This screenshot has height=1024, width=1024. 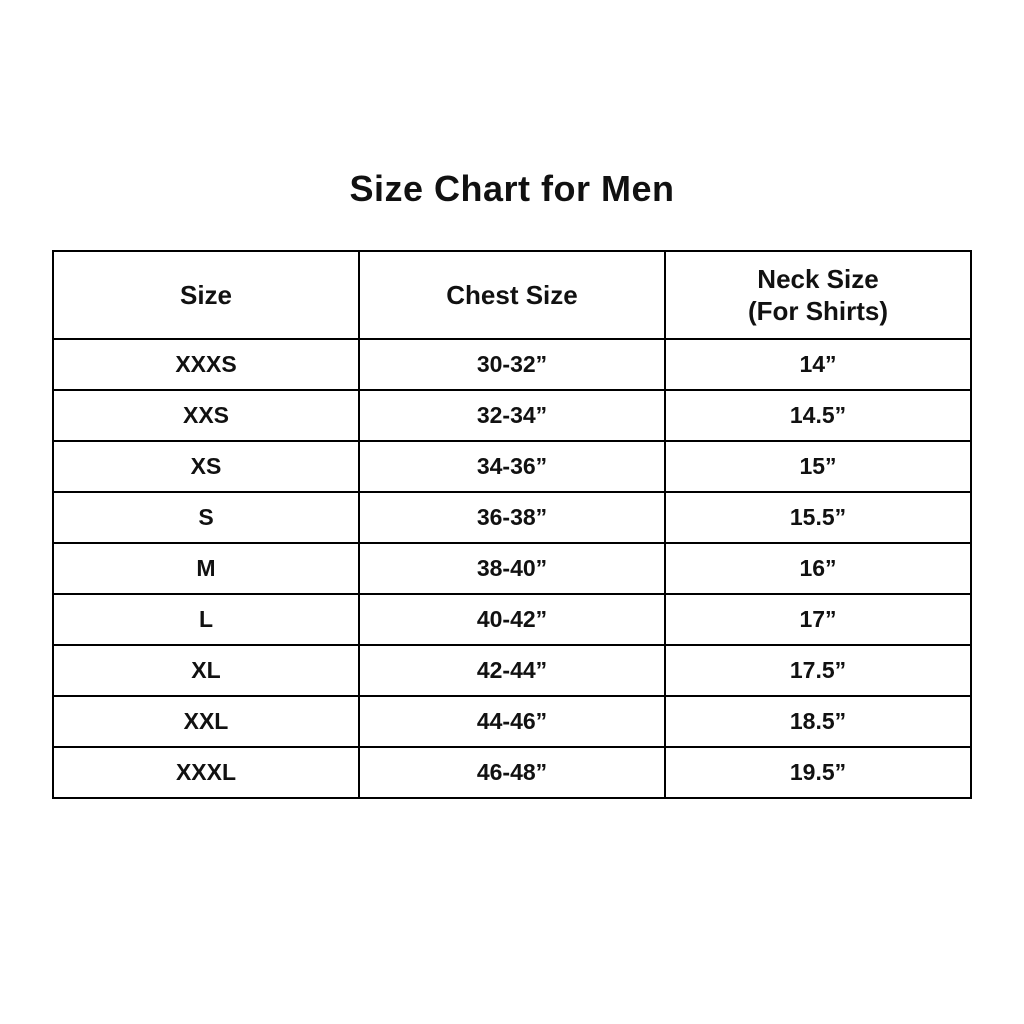 I want to click on table-row: XXXL 46-48” 19.5”, so click(x=512, y=772).